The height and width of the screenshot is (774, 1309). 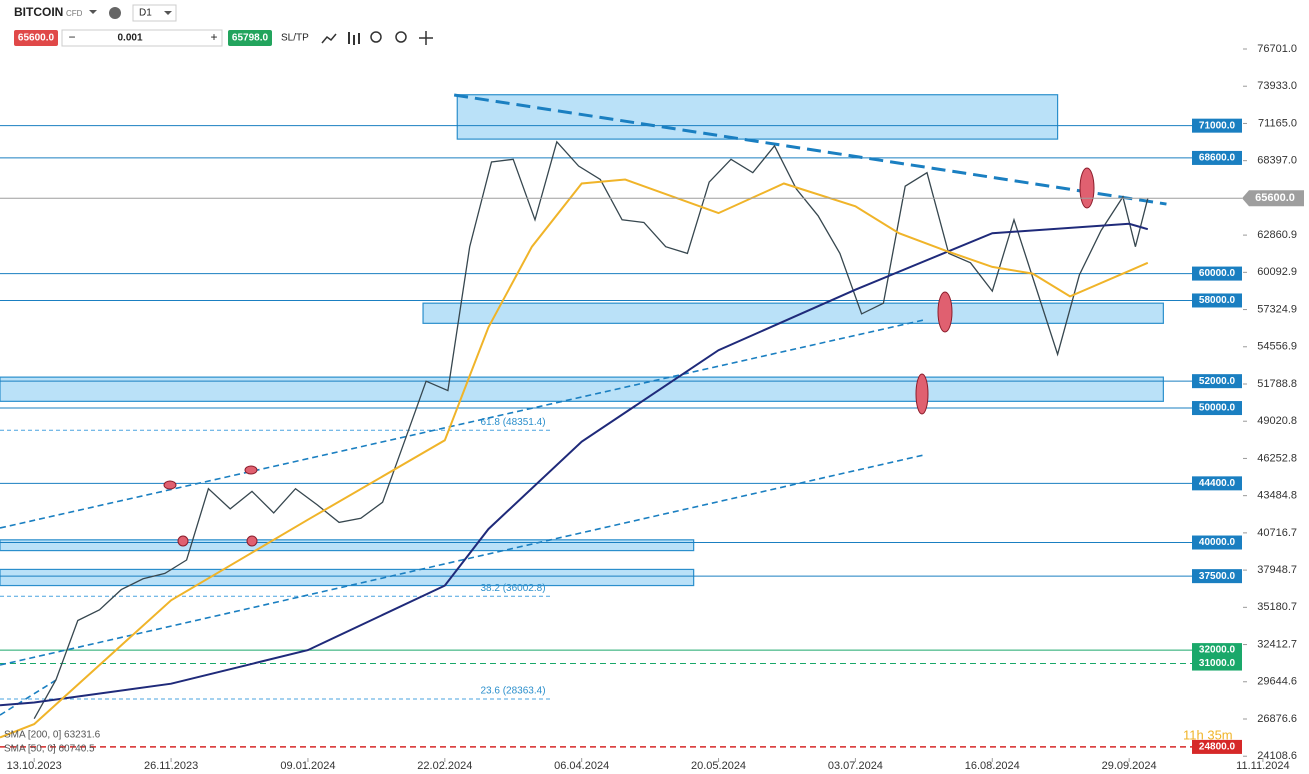 I want to click on buy-button, so click(x=250, y=38).